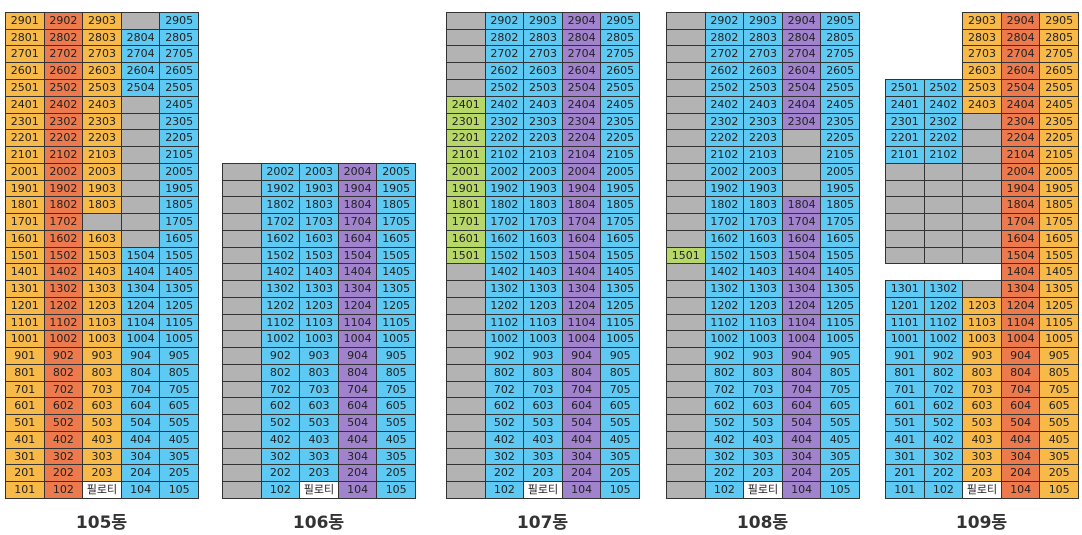  I want to click on unit-cell: 302, so click(724, 456).